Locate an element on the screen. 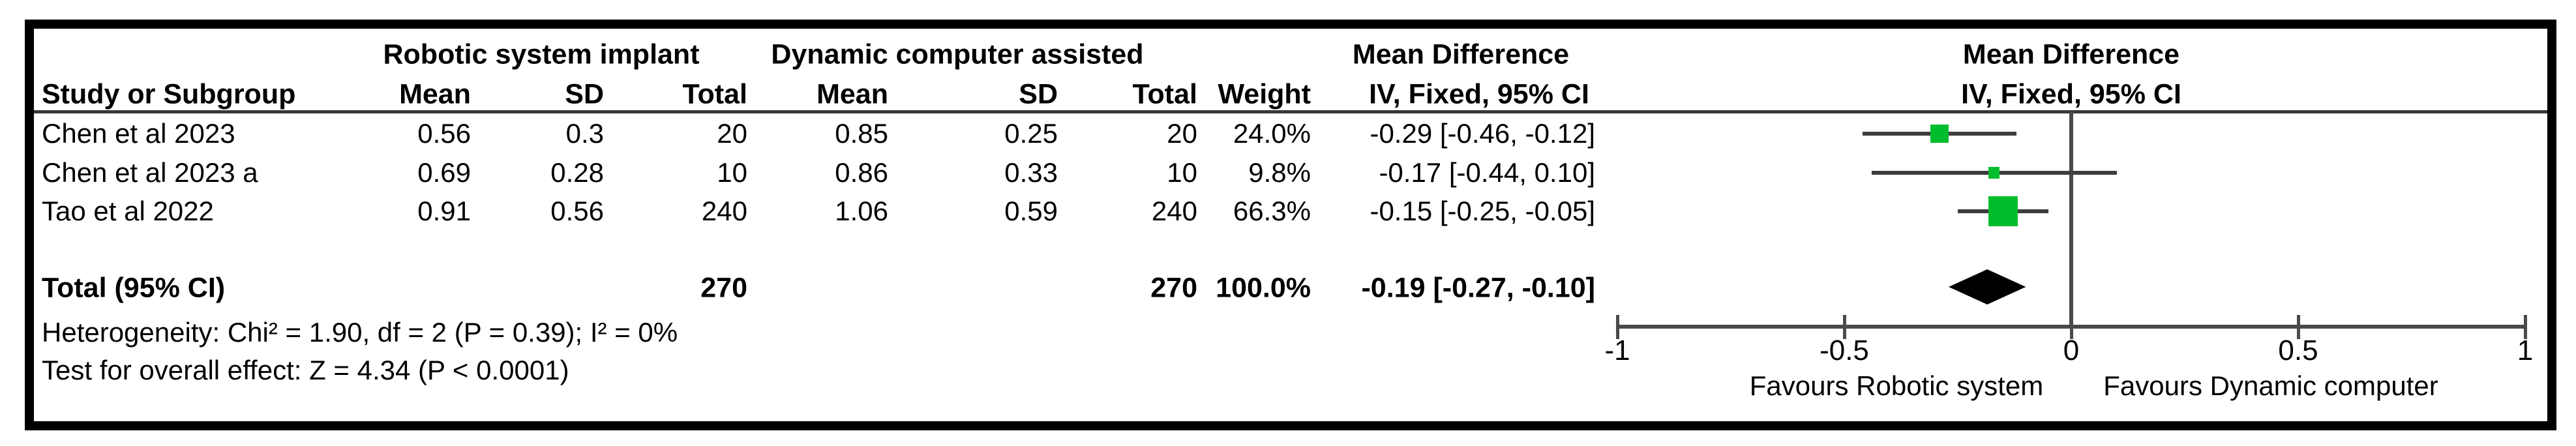 The width and height of the screenshot is (2576, 446). sd2-value: 0.25 is located at coordinates (1031, 133).